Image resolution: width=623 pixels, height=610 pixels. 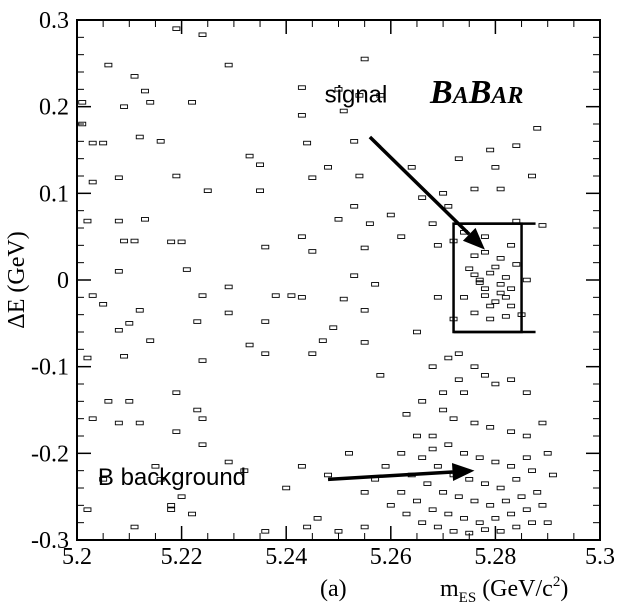 What do you see at coordinates (495, 557) in the screenshot?
I see `x-tick-label: 5.28` at bounding box center [495, 557].